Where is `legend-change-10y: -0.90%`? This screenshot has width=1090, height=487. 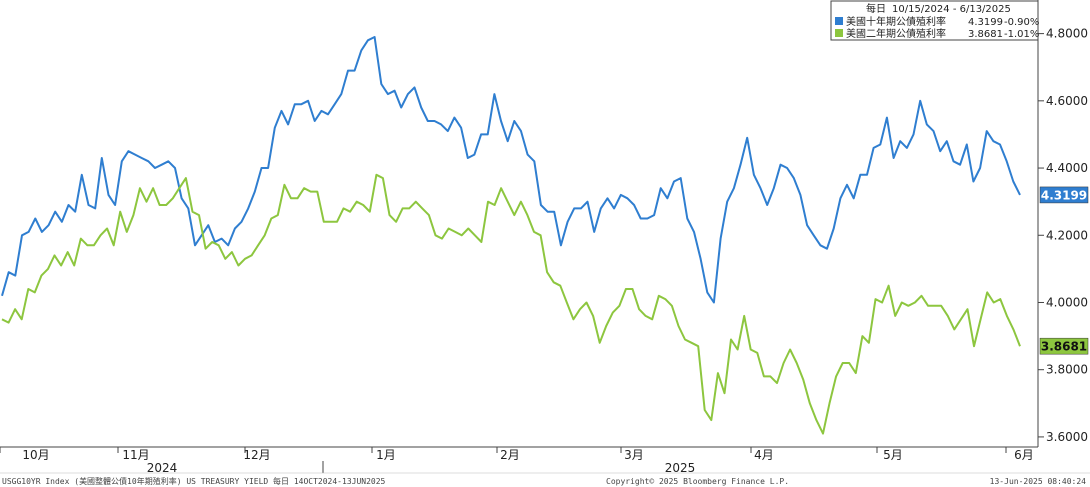
legend-change-10y: -0.90% is located at coordinates (1021, 22).